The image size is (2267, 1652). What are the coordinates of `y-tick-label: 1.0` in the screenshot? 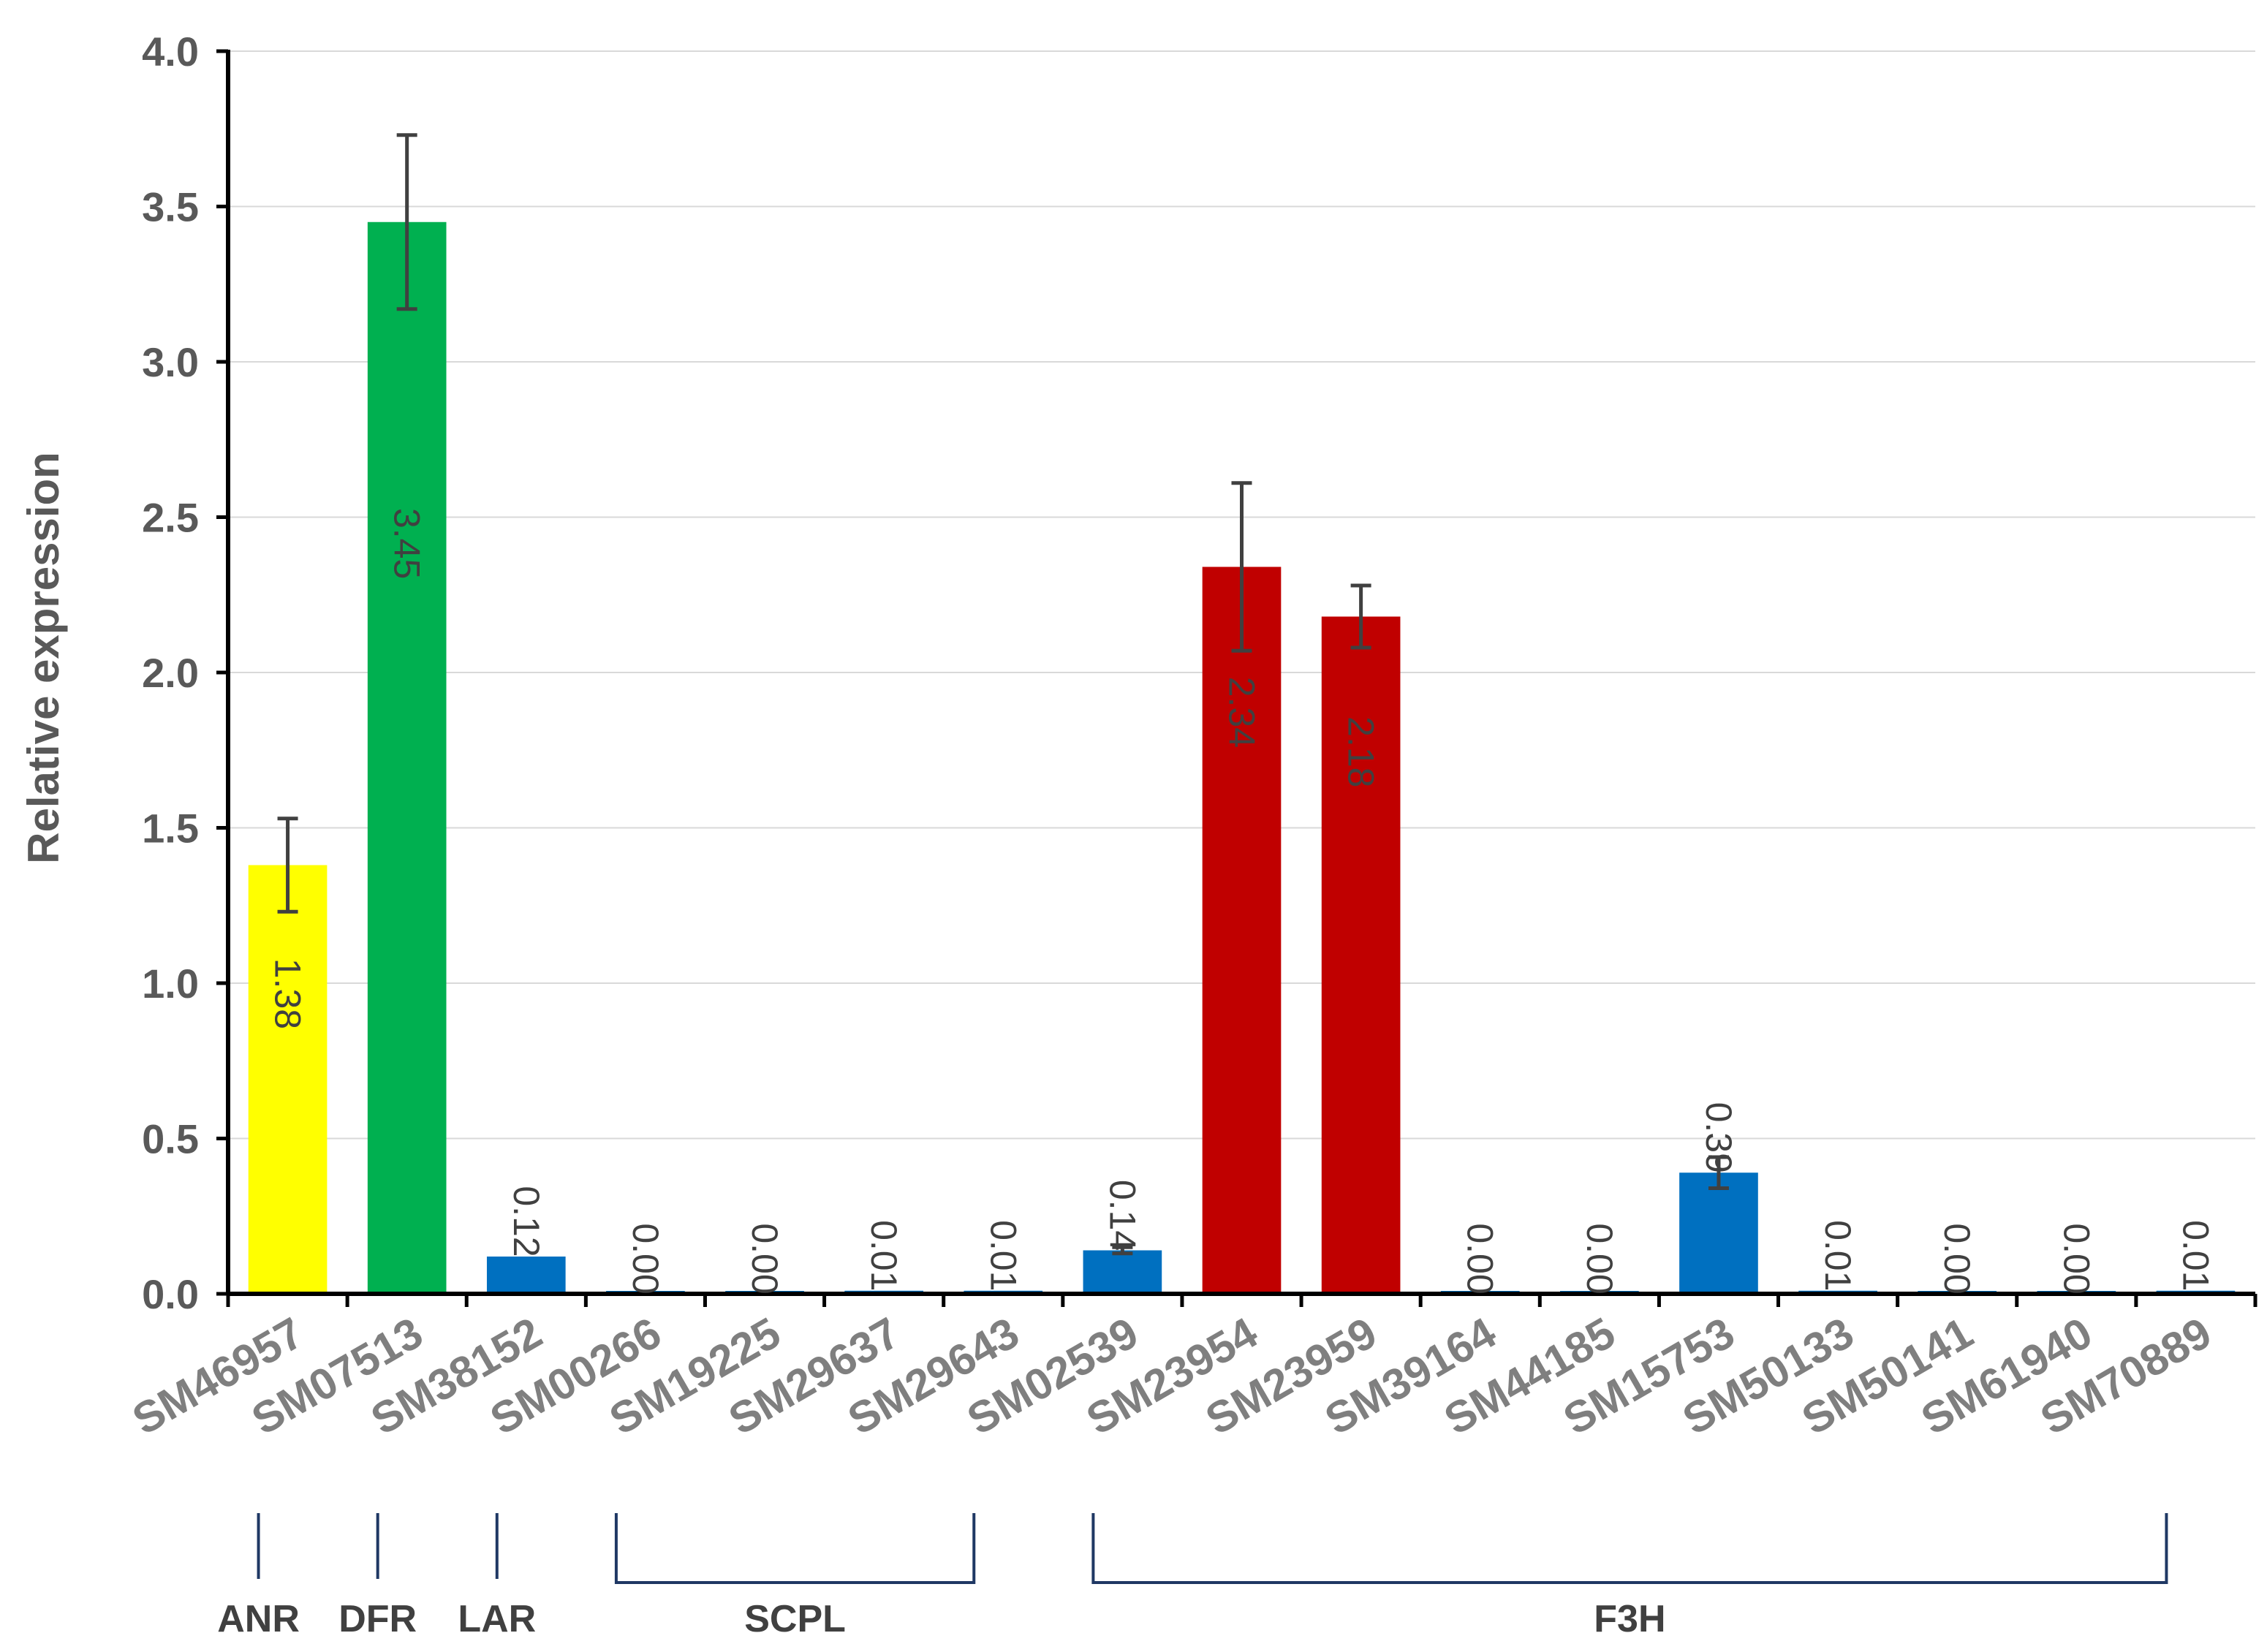 It's located at (170, 983).